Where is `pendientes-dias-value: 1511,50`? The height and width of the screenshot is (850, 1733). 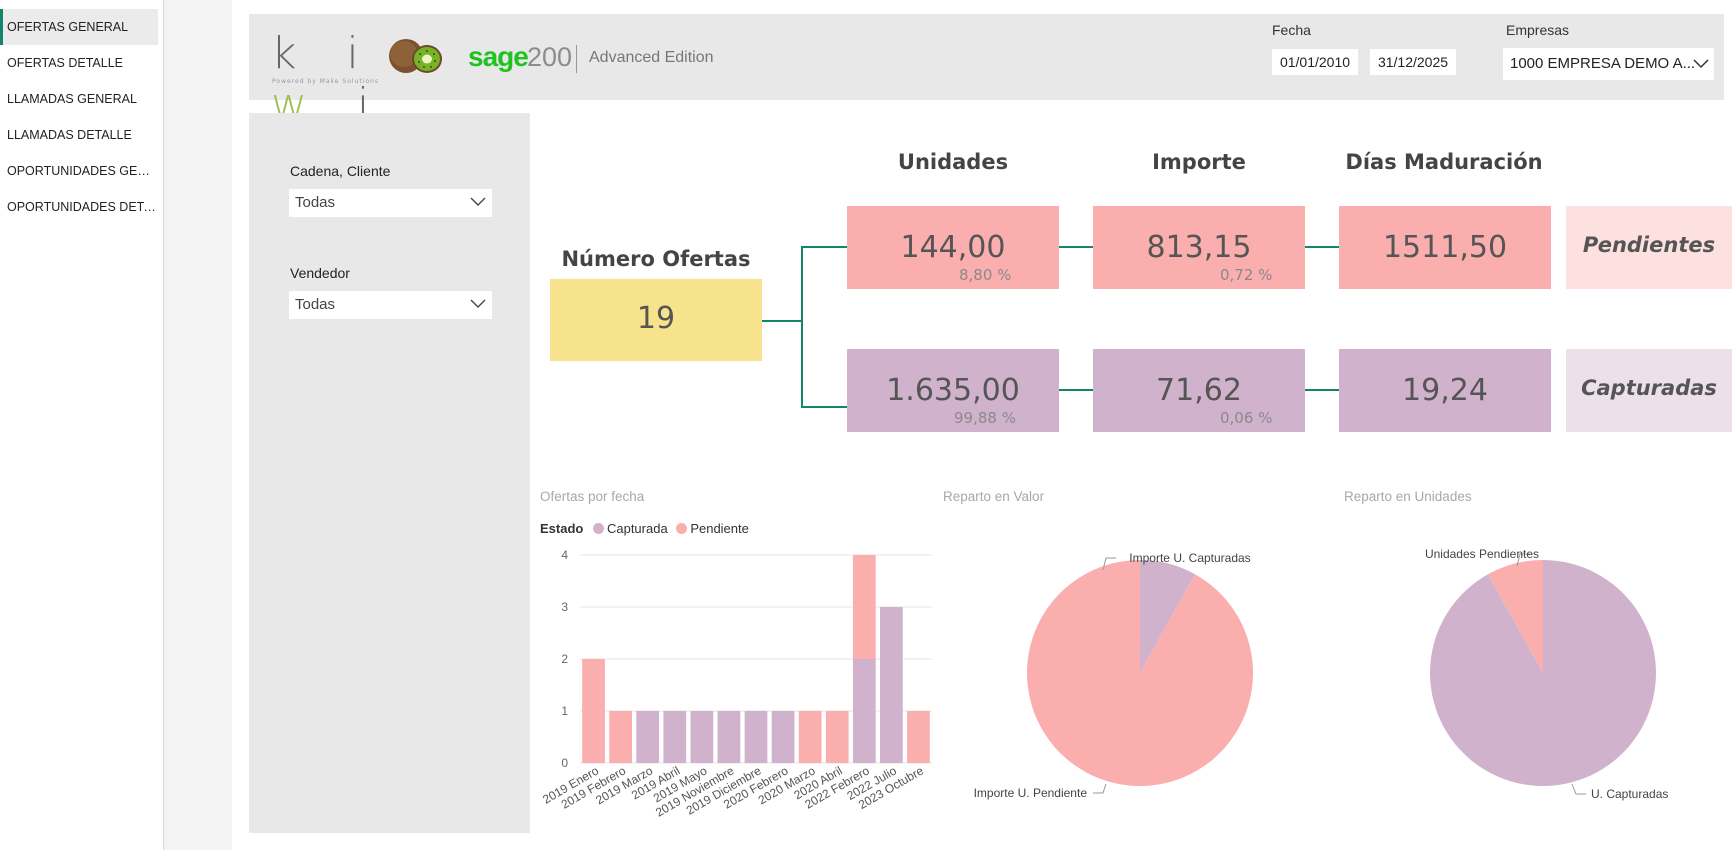
pendientes-dias-value: 1511,50 is located at coordinates (1445, 247).